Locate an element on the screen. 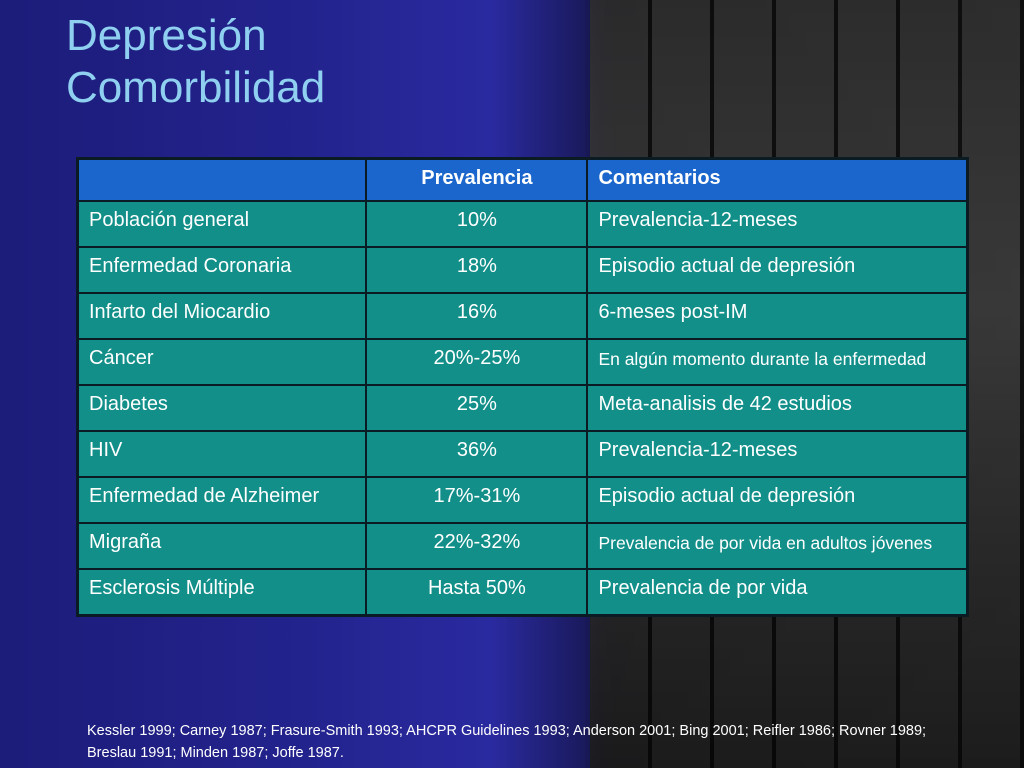 This screenshot has height=768, width=1024. prevalence-cell: 25% is located at coordinates (477, 408).